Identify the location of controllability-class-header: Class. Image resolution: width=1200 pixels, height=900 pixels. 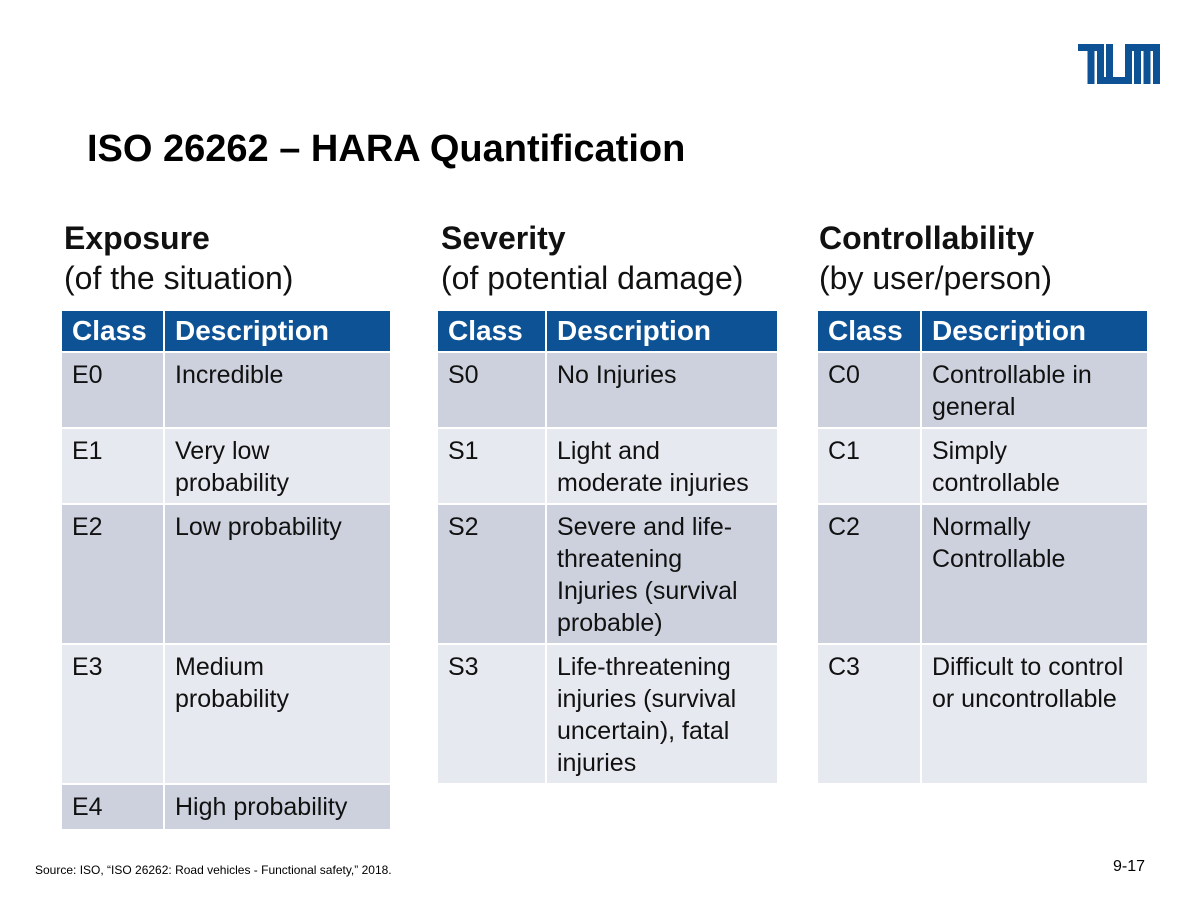
(870, 331).